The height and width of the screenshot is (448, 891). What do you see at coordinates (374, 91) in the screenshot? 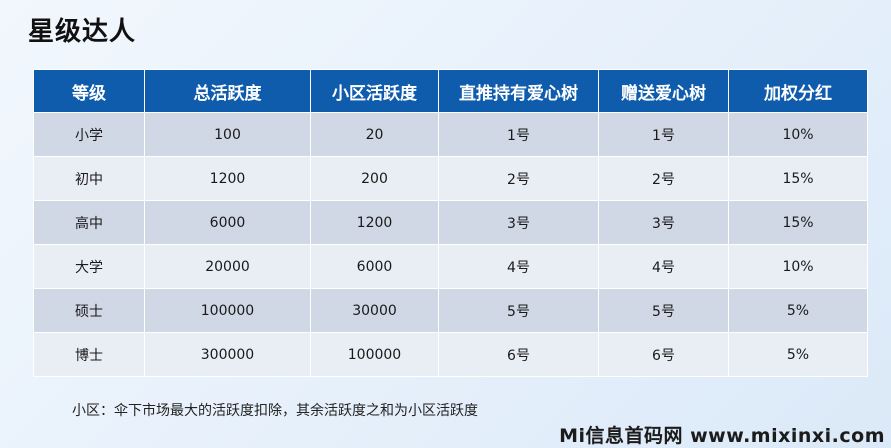
I see `header-small-zone-activity: 小区活跃度` at bounding box center [374, 91].